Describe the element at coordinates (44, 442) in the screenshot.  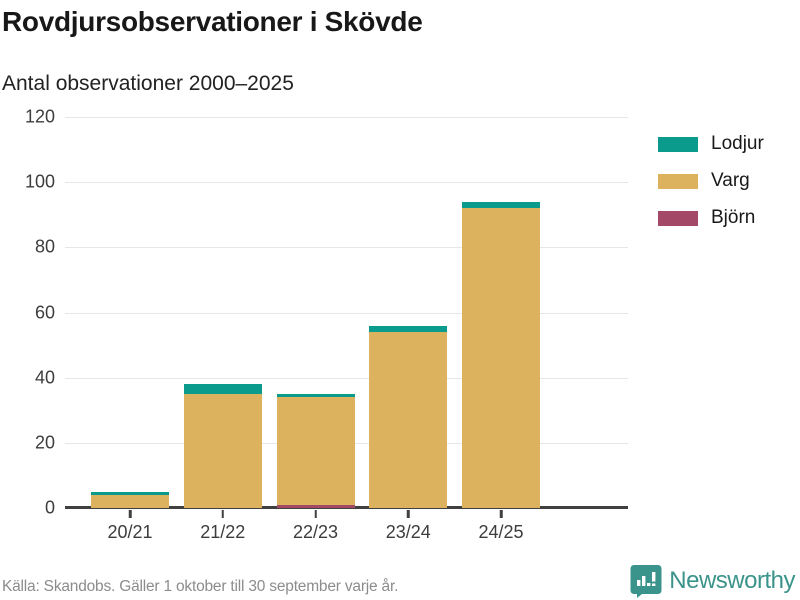
I see `y-tick-label-20: 20` at that location.